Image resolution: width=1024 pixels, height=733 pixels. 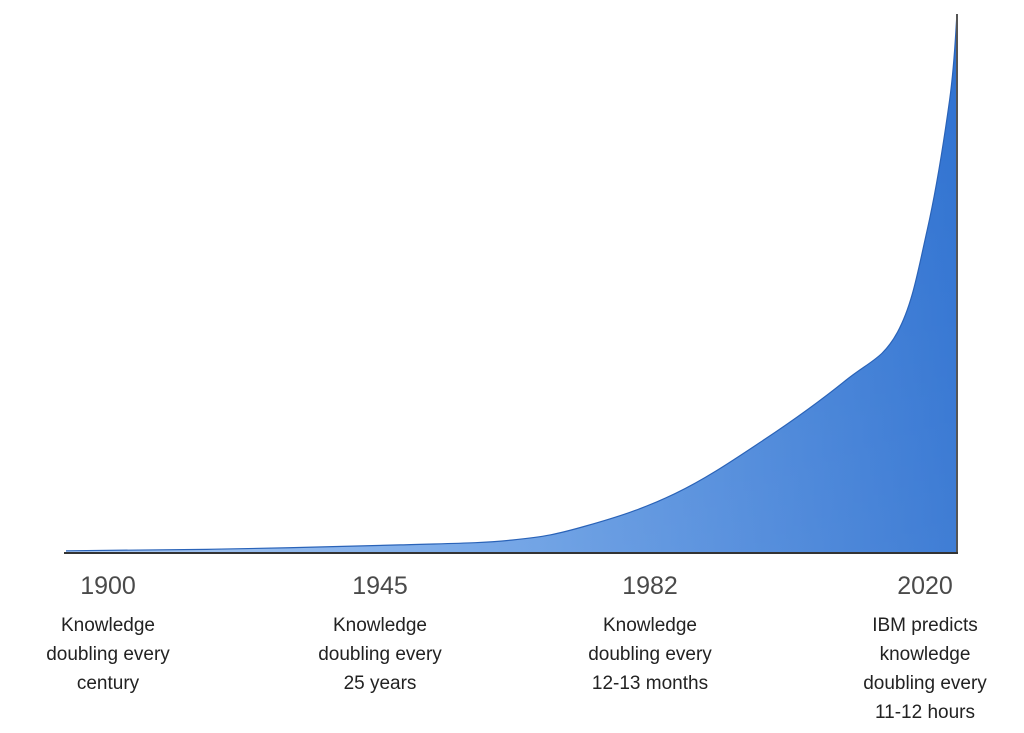 What do you see at coordinates (650, 683) in the screenshot?
I see `annotation-line: 12-13 months` at bounding box center [650, 683].